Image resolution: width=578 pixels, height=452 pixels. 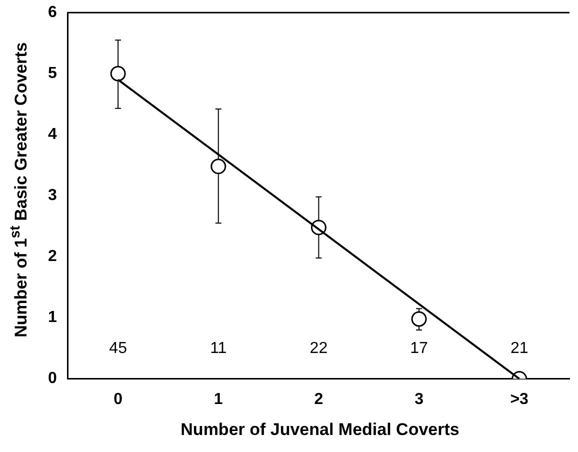 What do you see at coordinates (419, 349) in the screenshot?
I see `annotation: 17` at bounding box center [419, 349].